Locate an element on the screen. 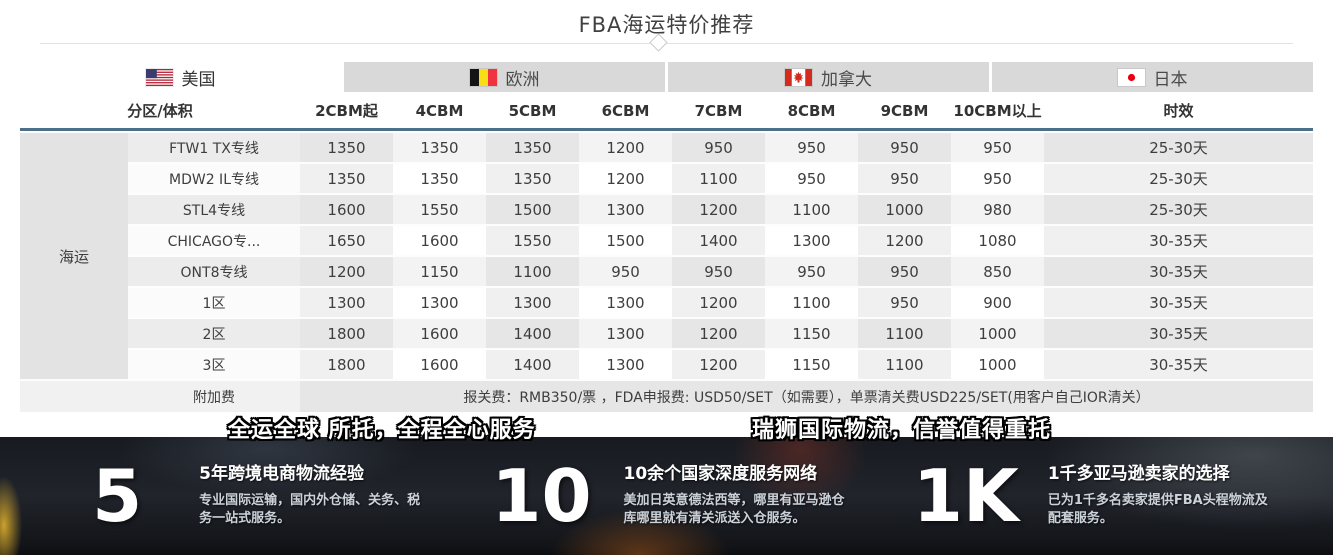  stat-body: 美加日英意德法西等，哪里有亚马逊仓库哪里就有清关派送入仓服务。 is located at coordinates (734, 509).